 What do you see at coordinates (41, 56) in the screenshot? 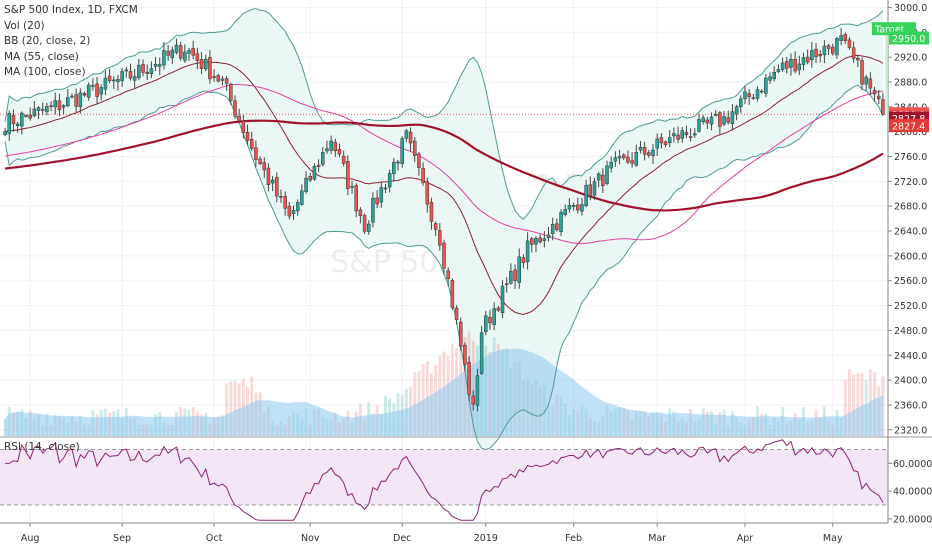
I see `legend-ma55: MA (55, close)` at bounding box center [41, 56].